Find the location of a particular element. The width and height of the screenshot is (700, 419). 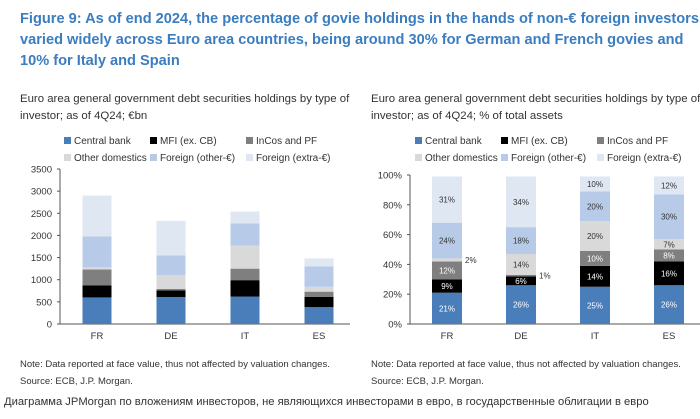

y-tick-label: 60% is located at coordinates (393, 235).